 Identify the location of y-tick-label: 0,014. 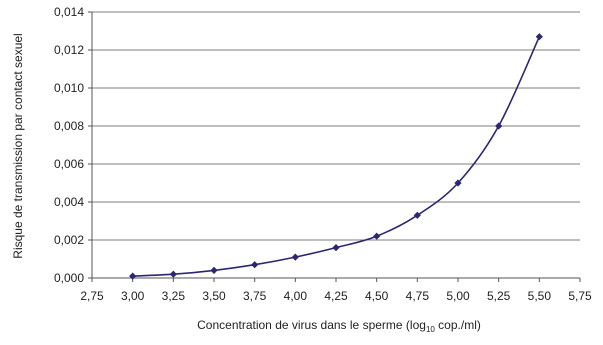
(69, 12).